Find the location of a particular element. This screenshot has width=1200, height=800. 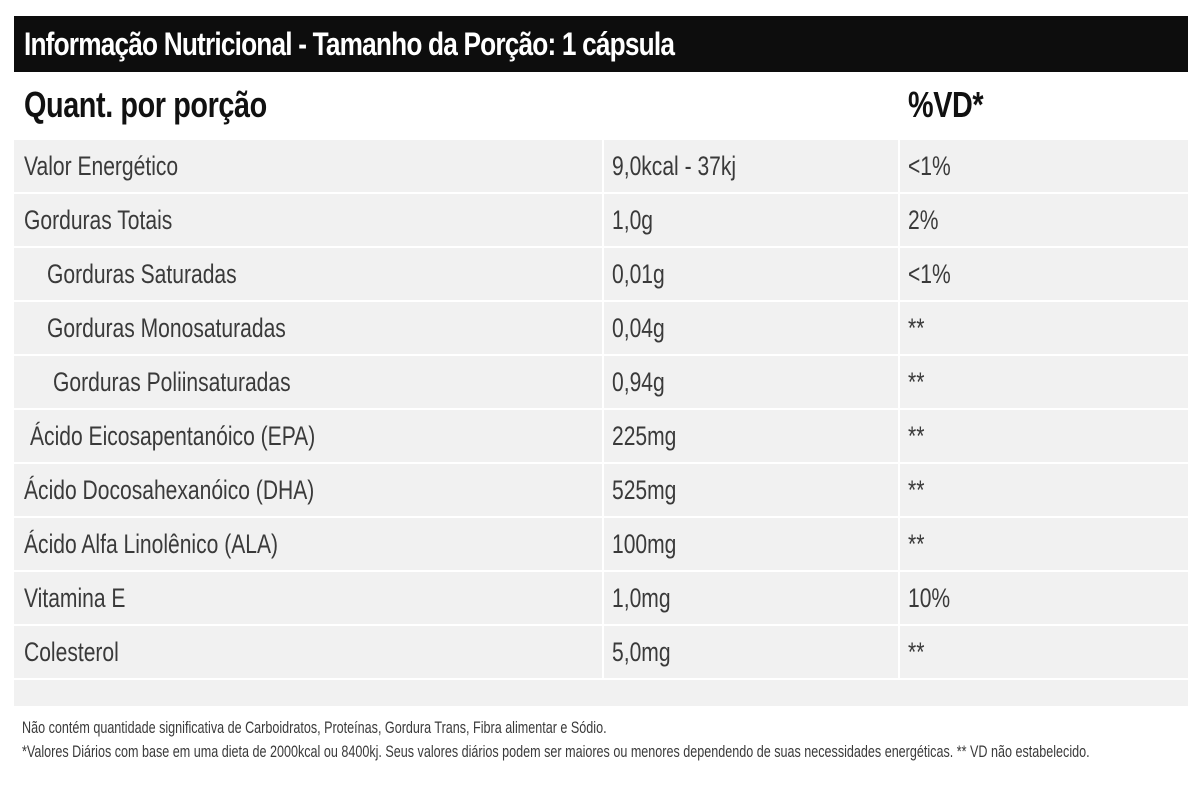

table-row: Gorduras Poliinsaturadas 0,94g ** is located at coordinates (601, 383).